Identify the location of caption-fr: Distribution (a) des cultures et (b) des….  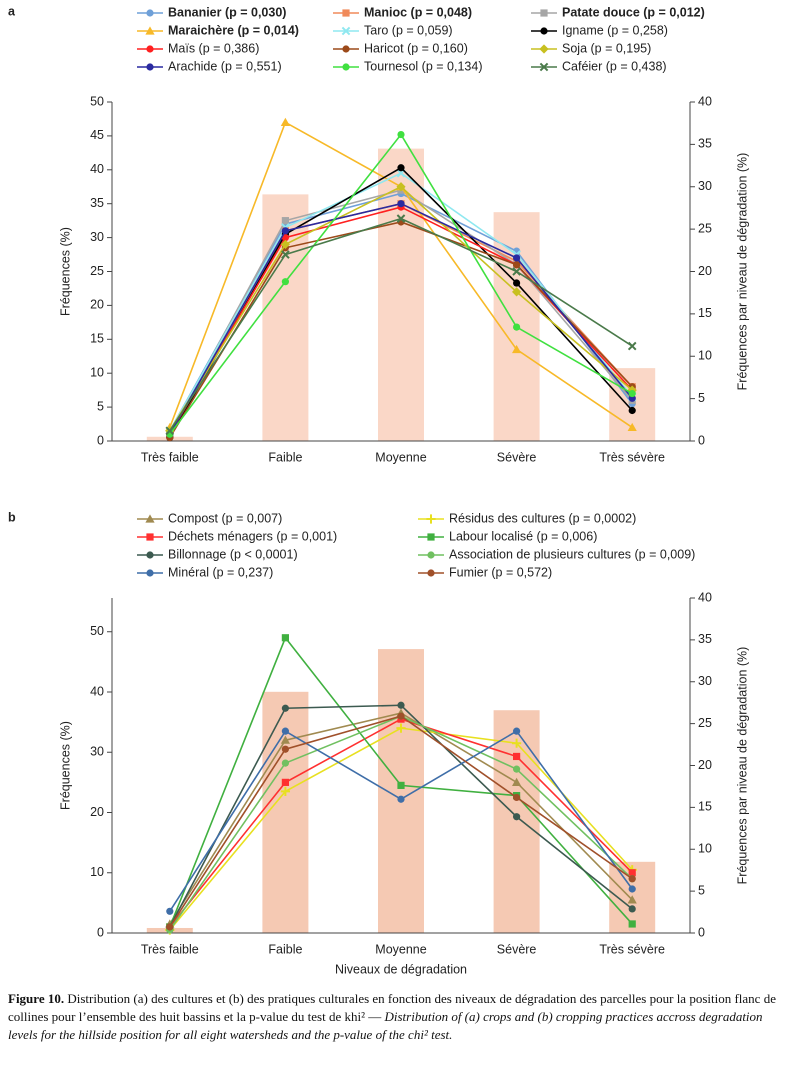
(392, 1007).